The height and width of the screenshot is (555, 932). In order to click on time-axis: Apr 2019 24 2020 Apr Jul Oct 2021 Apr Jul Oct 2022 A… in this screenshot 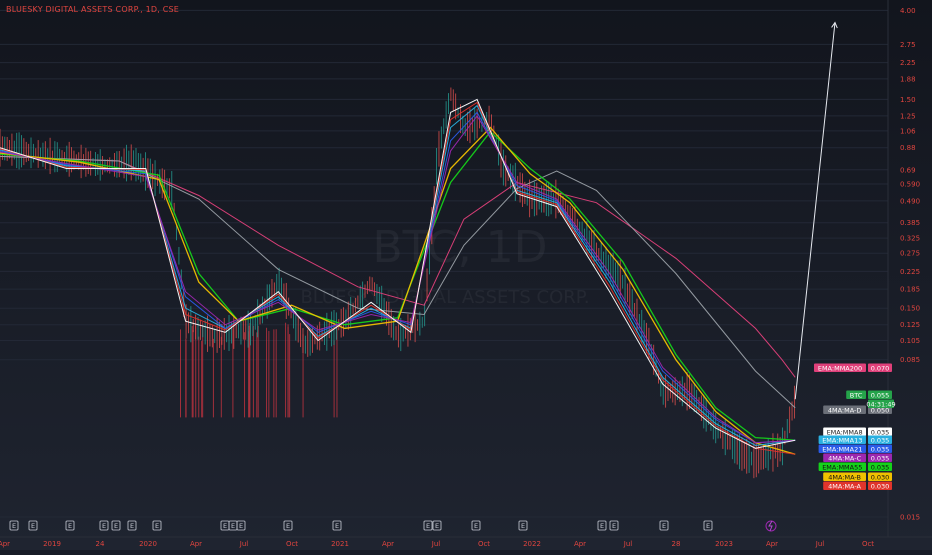, I will do `click(437, 544)`.